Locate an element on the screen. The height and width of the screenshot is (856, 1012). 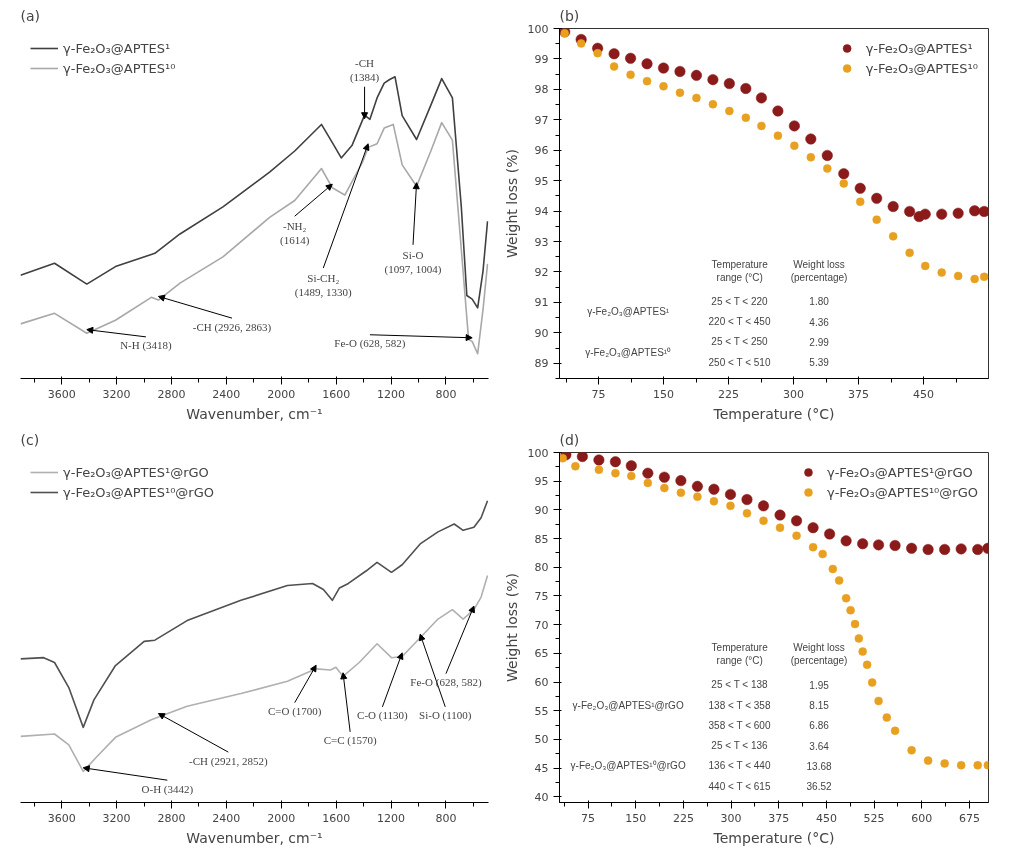
chart-title: (b) is located at coordinates (569, 15).